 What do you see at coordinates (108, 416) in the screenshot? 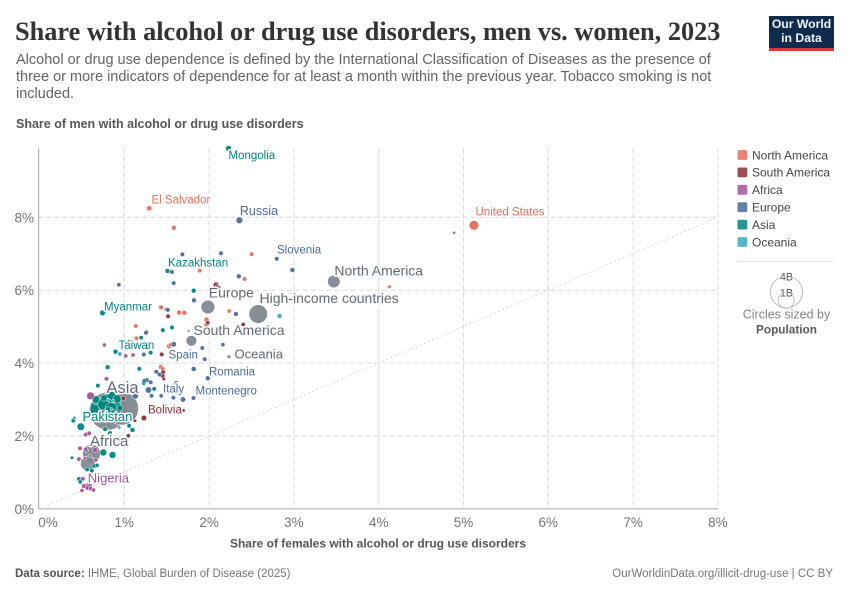
I see `svg-text: Pakistan` at bounding box center [108, 416].